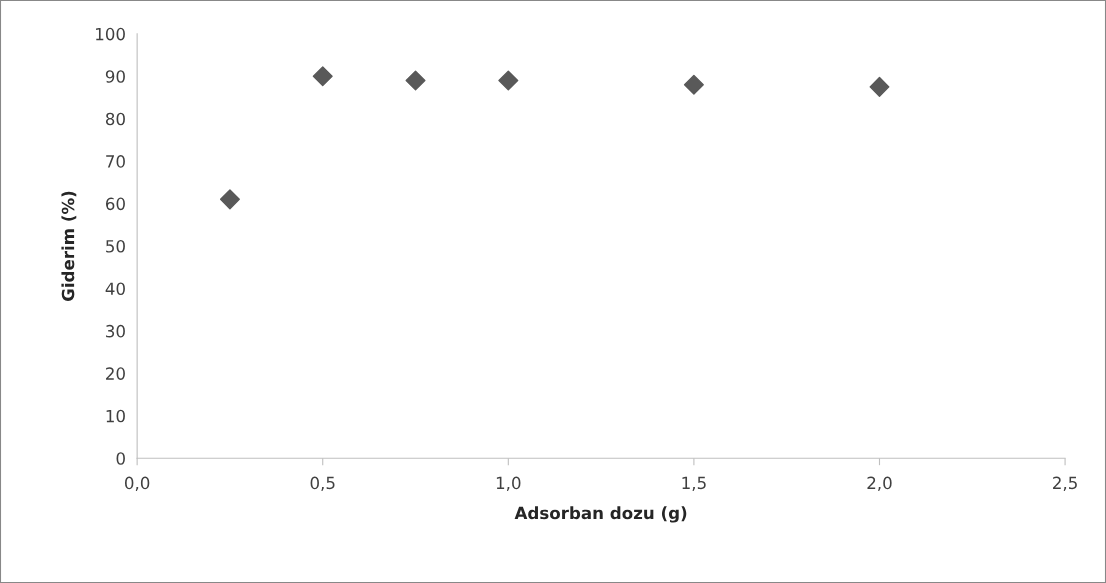 This screenshot has width=1106, height=583. I want to click on x-tick-label: 2,5, so click(1065, 483).